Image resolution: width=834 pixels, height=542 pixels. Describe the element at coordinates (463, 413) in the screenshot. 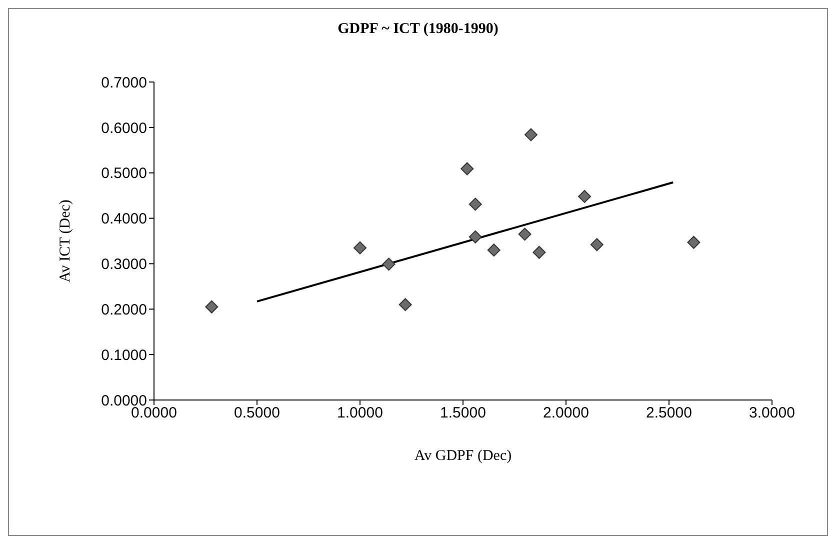

I see `x-tick-label: 1.5000` at that location.